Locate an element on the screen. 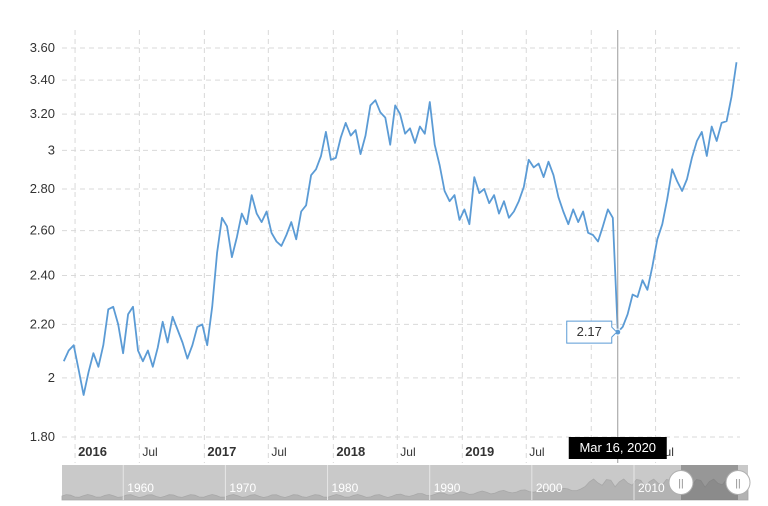  navigator-right-handle is located at coordinates (738, 482).